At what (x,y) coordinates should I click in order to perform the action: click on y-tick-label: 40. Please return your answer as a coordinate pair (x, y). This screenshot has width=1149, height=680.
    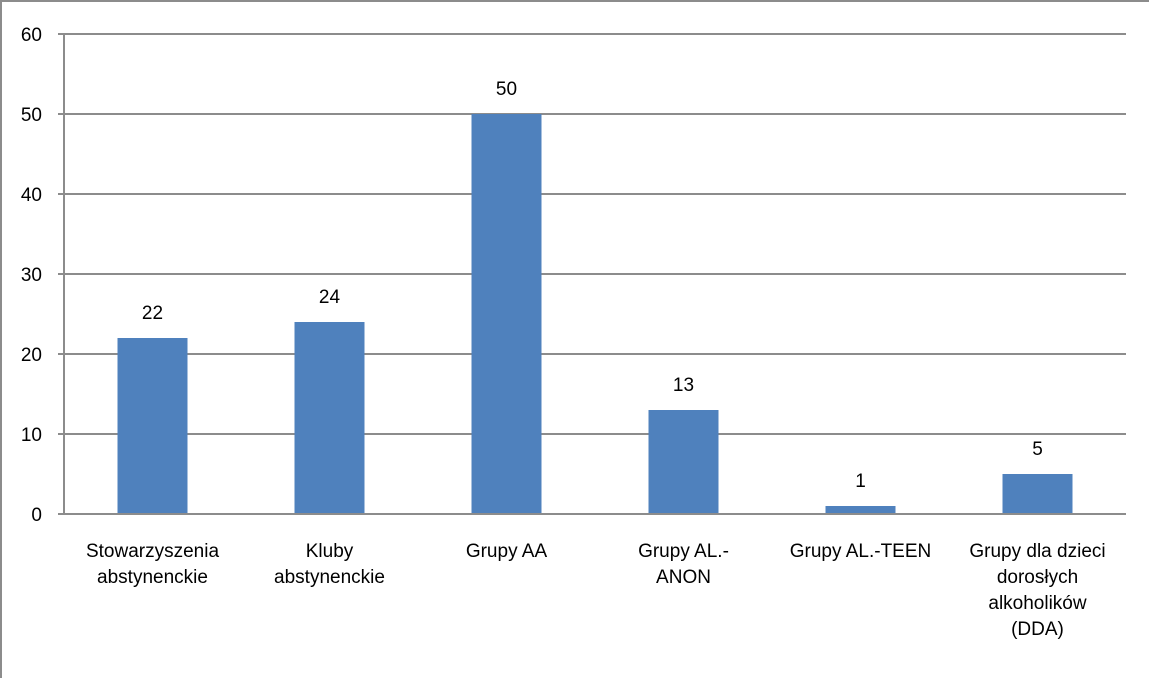
    Looking at the image, I should click on (31, 195).